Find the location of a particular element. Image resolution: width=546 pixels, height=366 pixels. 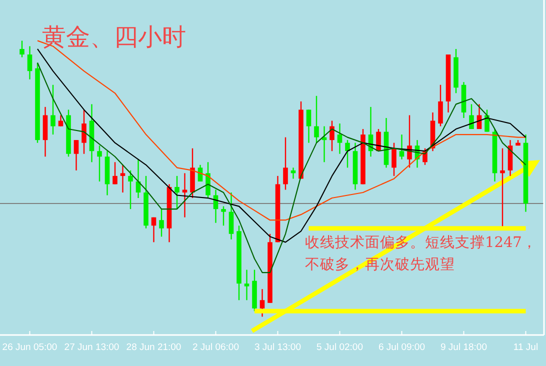

x-tick-label: 27 Jun 13:00 is located at coordinates (92, 347).